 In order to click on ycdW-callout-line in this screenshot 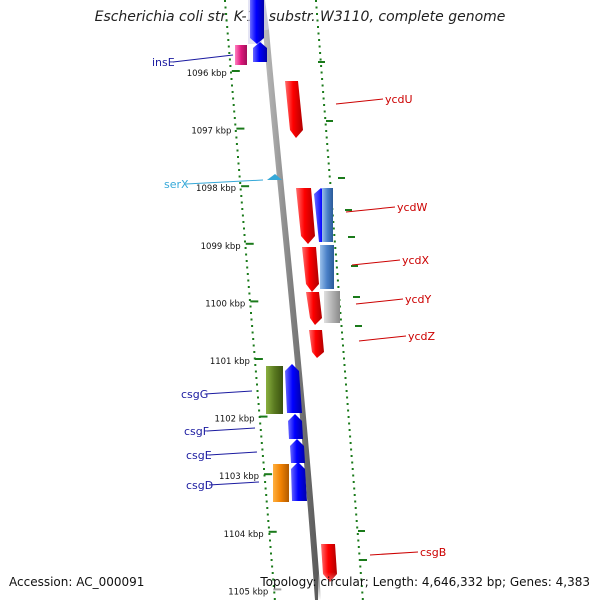, I will do `click(370, 209)`.